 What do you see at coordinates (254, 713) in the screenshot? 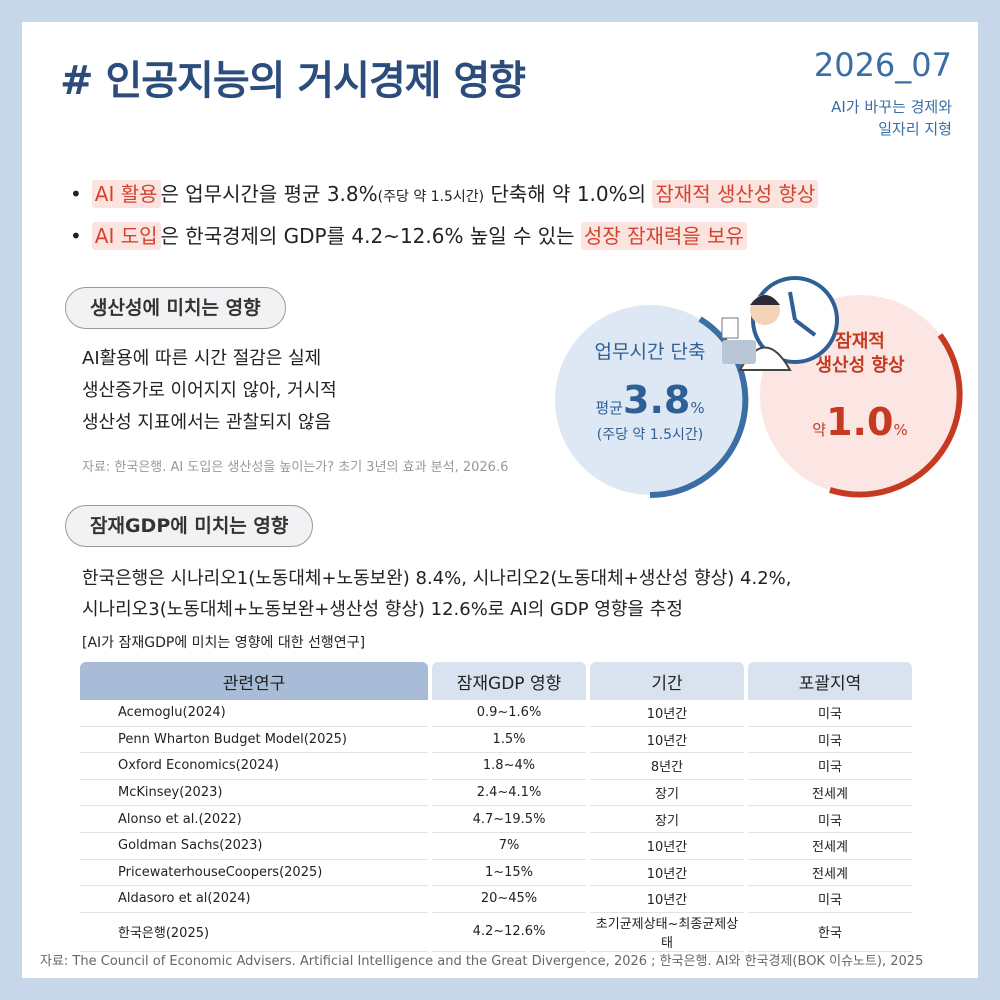
I see `table-cell: Acemoglu(2024)` at bounding box center [254, 713].